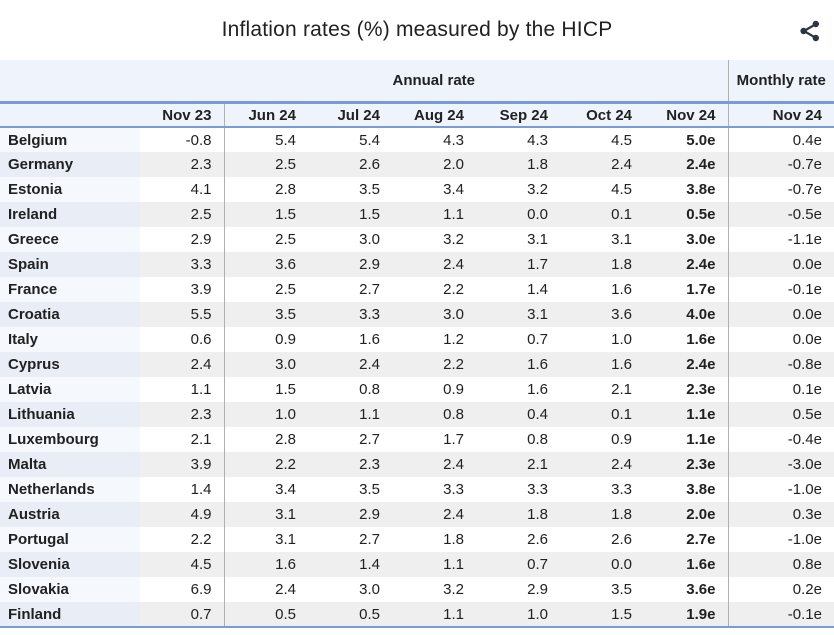 The image size is (834, 635). I want to click on annual-rate-cell: 0.8, so click(518, 439).